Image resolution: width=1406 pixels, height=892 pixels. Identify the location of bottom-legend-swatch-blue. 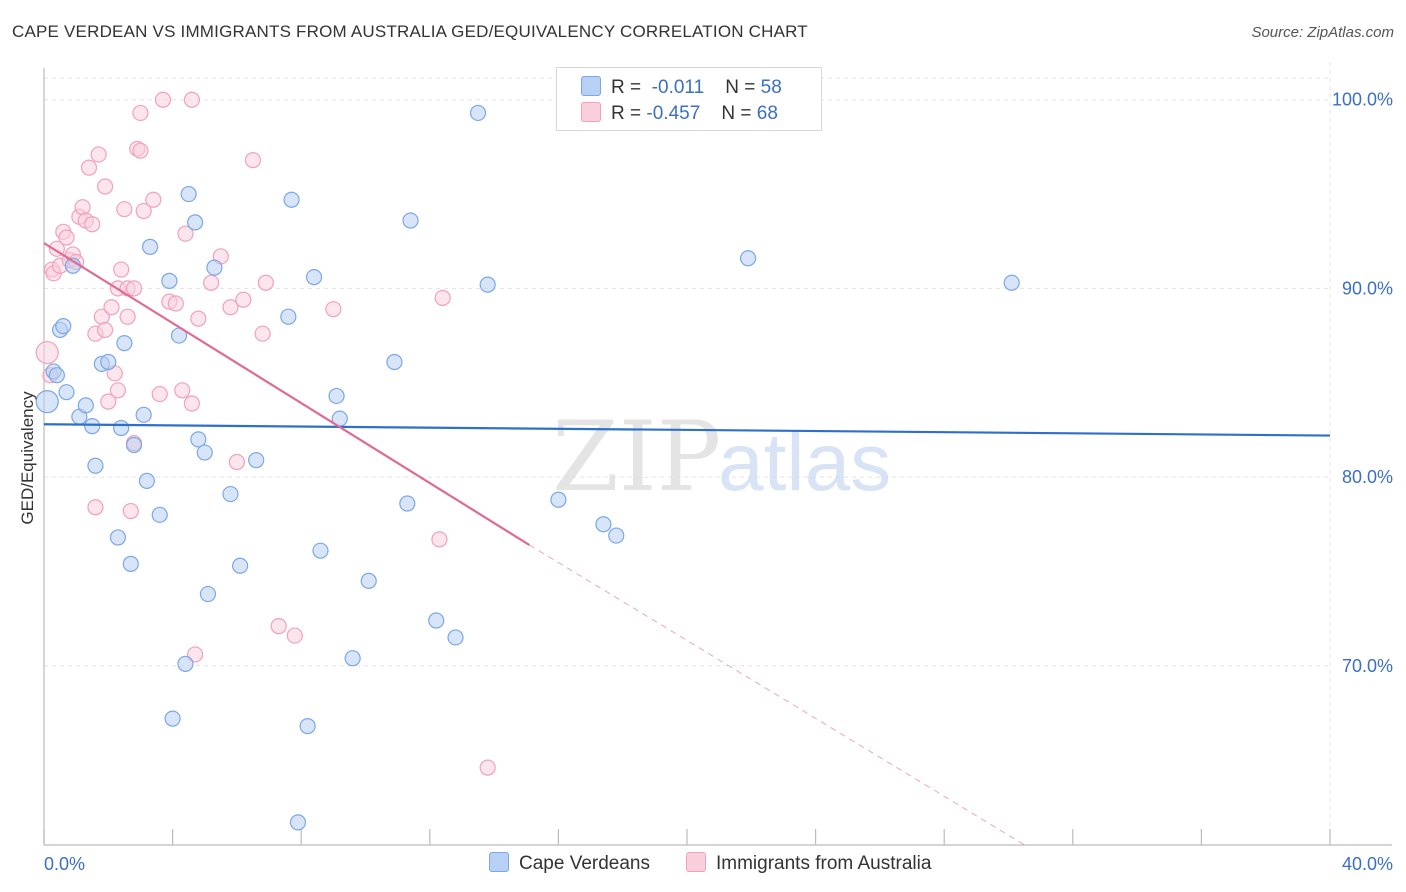
(499, 862).